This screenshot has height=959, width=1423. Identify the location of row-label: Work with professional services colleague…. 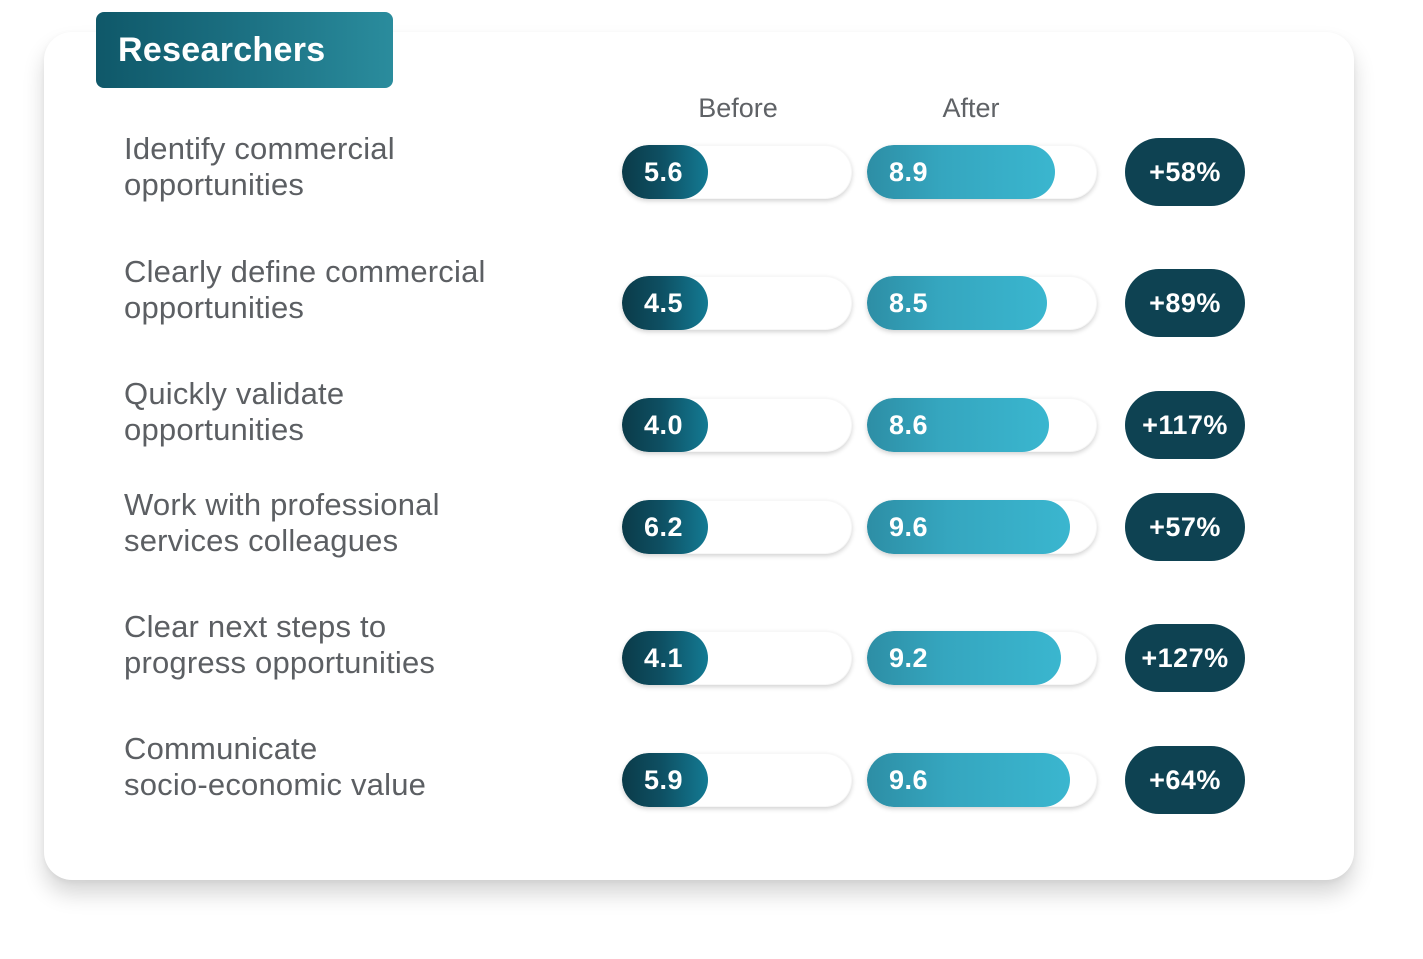
(282, 523).